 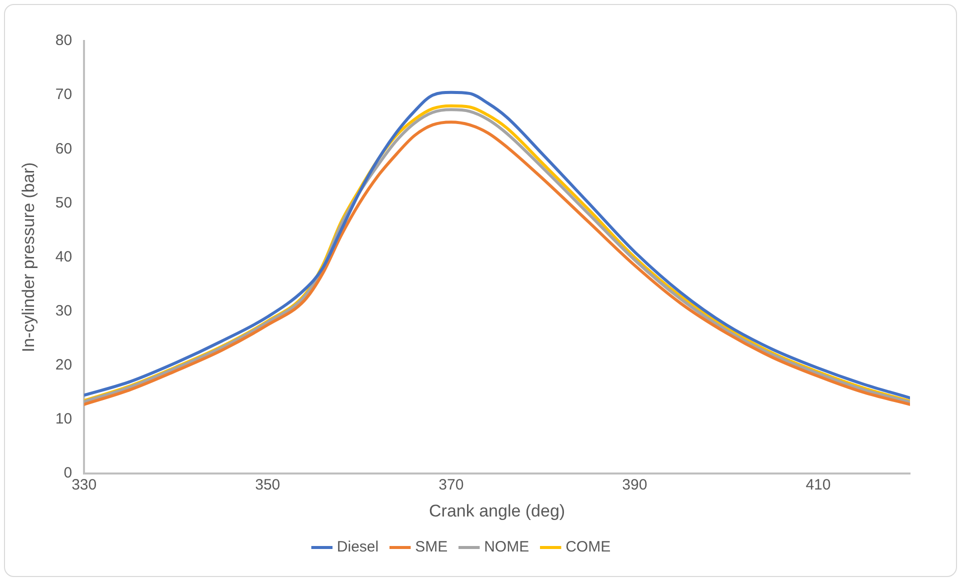 What do you see at coordinates (63, 95) in the screenshot?
I see `y-tick-label: 70` at bounding box center [63, 95].